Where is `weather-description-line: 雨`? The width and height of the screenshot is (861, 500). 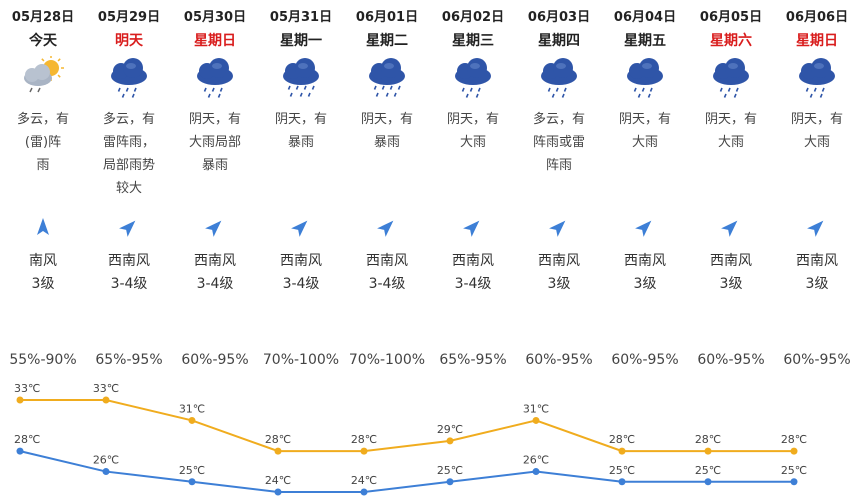 weather-description-line: 雨 is located at coordinates (43, 165).